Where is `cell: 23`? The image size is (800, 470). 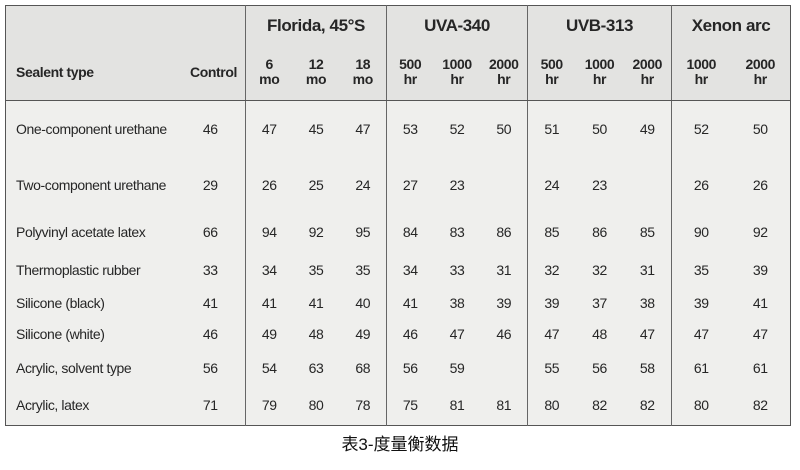 cell: 23 is located at coordinates (457, 185).